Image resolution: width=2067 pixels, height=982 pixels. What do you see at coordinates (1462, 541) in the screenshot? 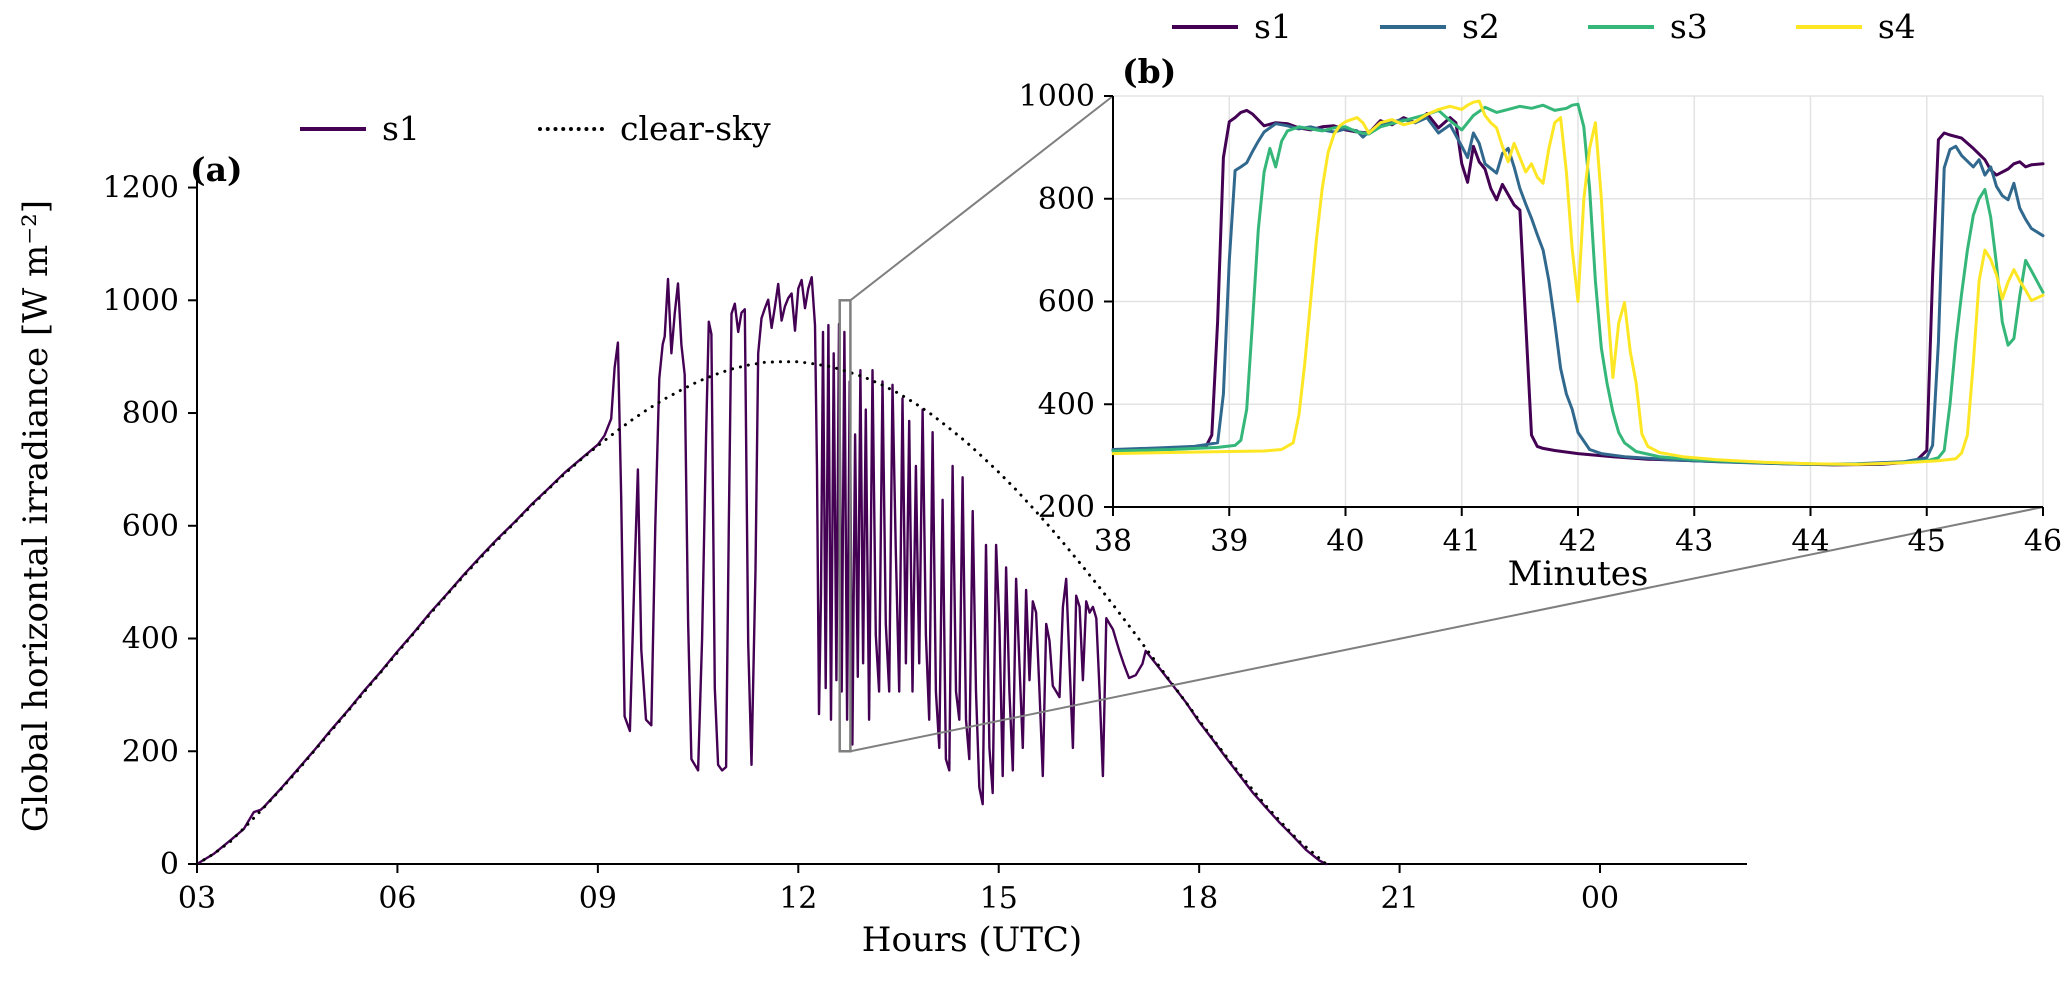
I see `panel-b-x-tick-label: 41` at bounding box center [1462, 541].